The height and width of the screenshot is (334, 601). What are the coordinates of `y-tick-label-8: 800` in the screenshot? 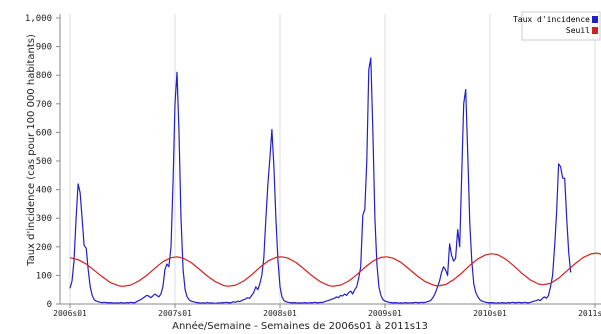 It's located at (44, 76).